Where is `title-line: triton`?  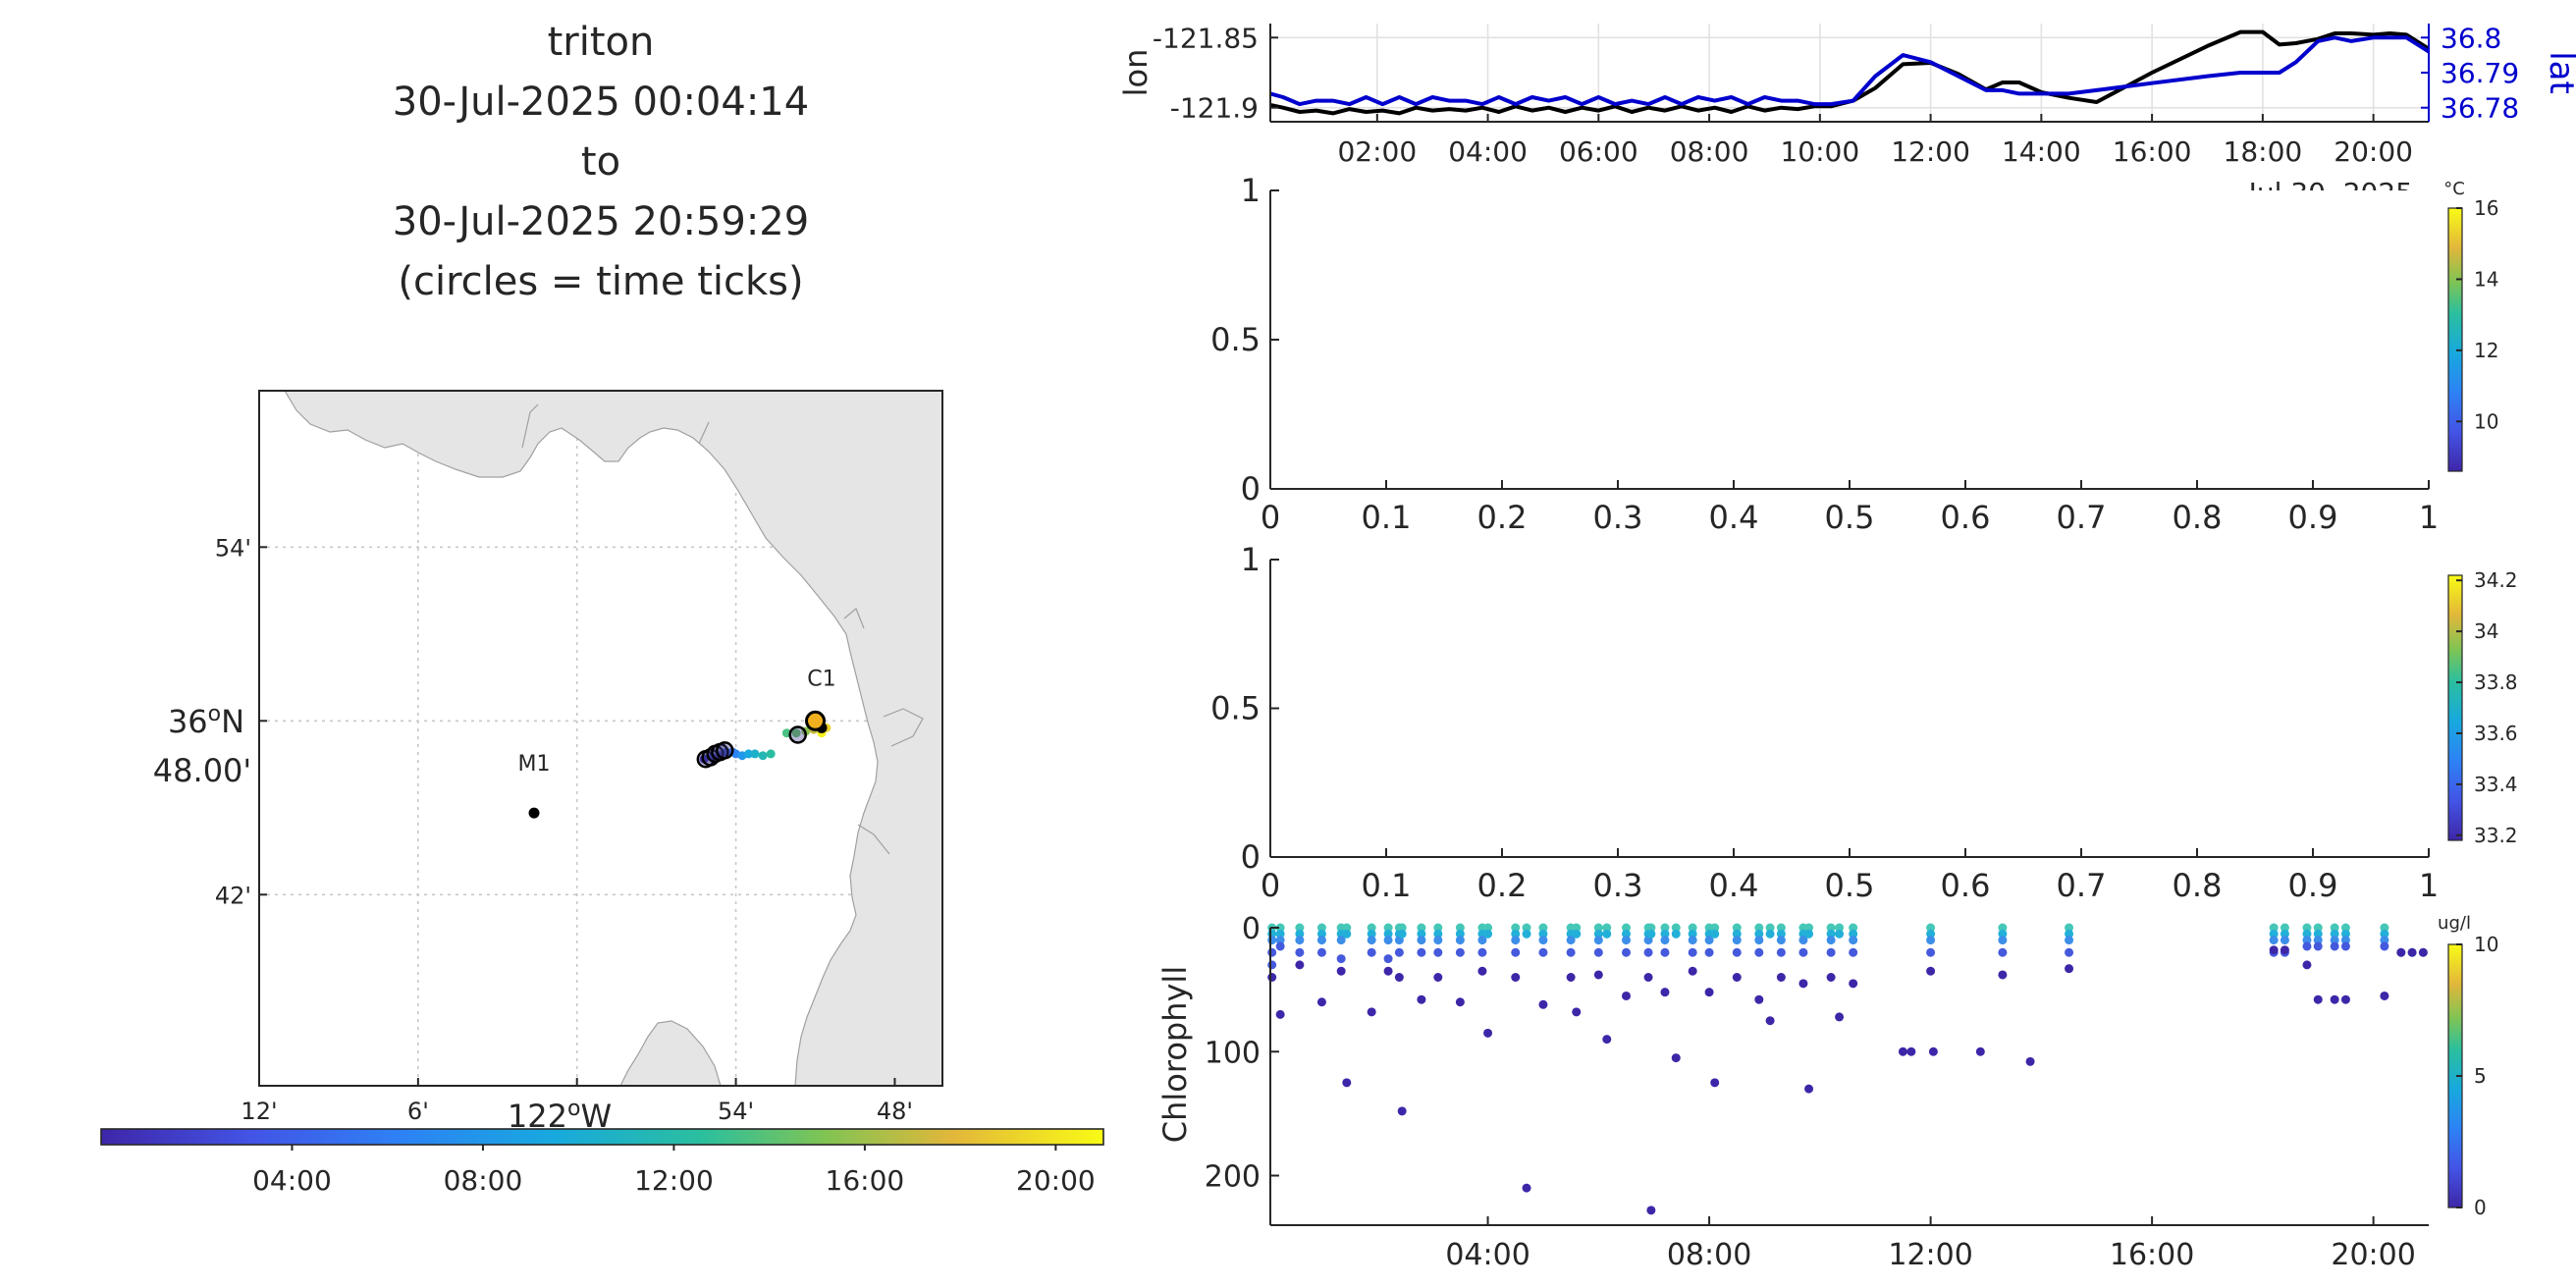 title-line: triton is located at coordinates (601, 42).